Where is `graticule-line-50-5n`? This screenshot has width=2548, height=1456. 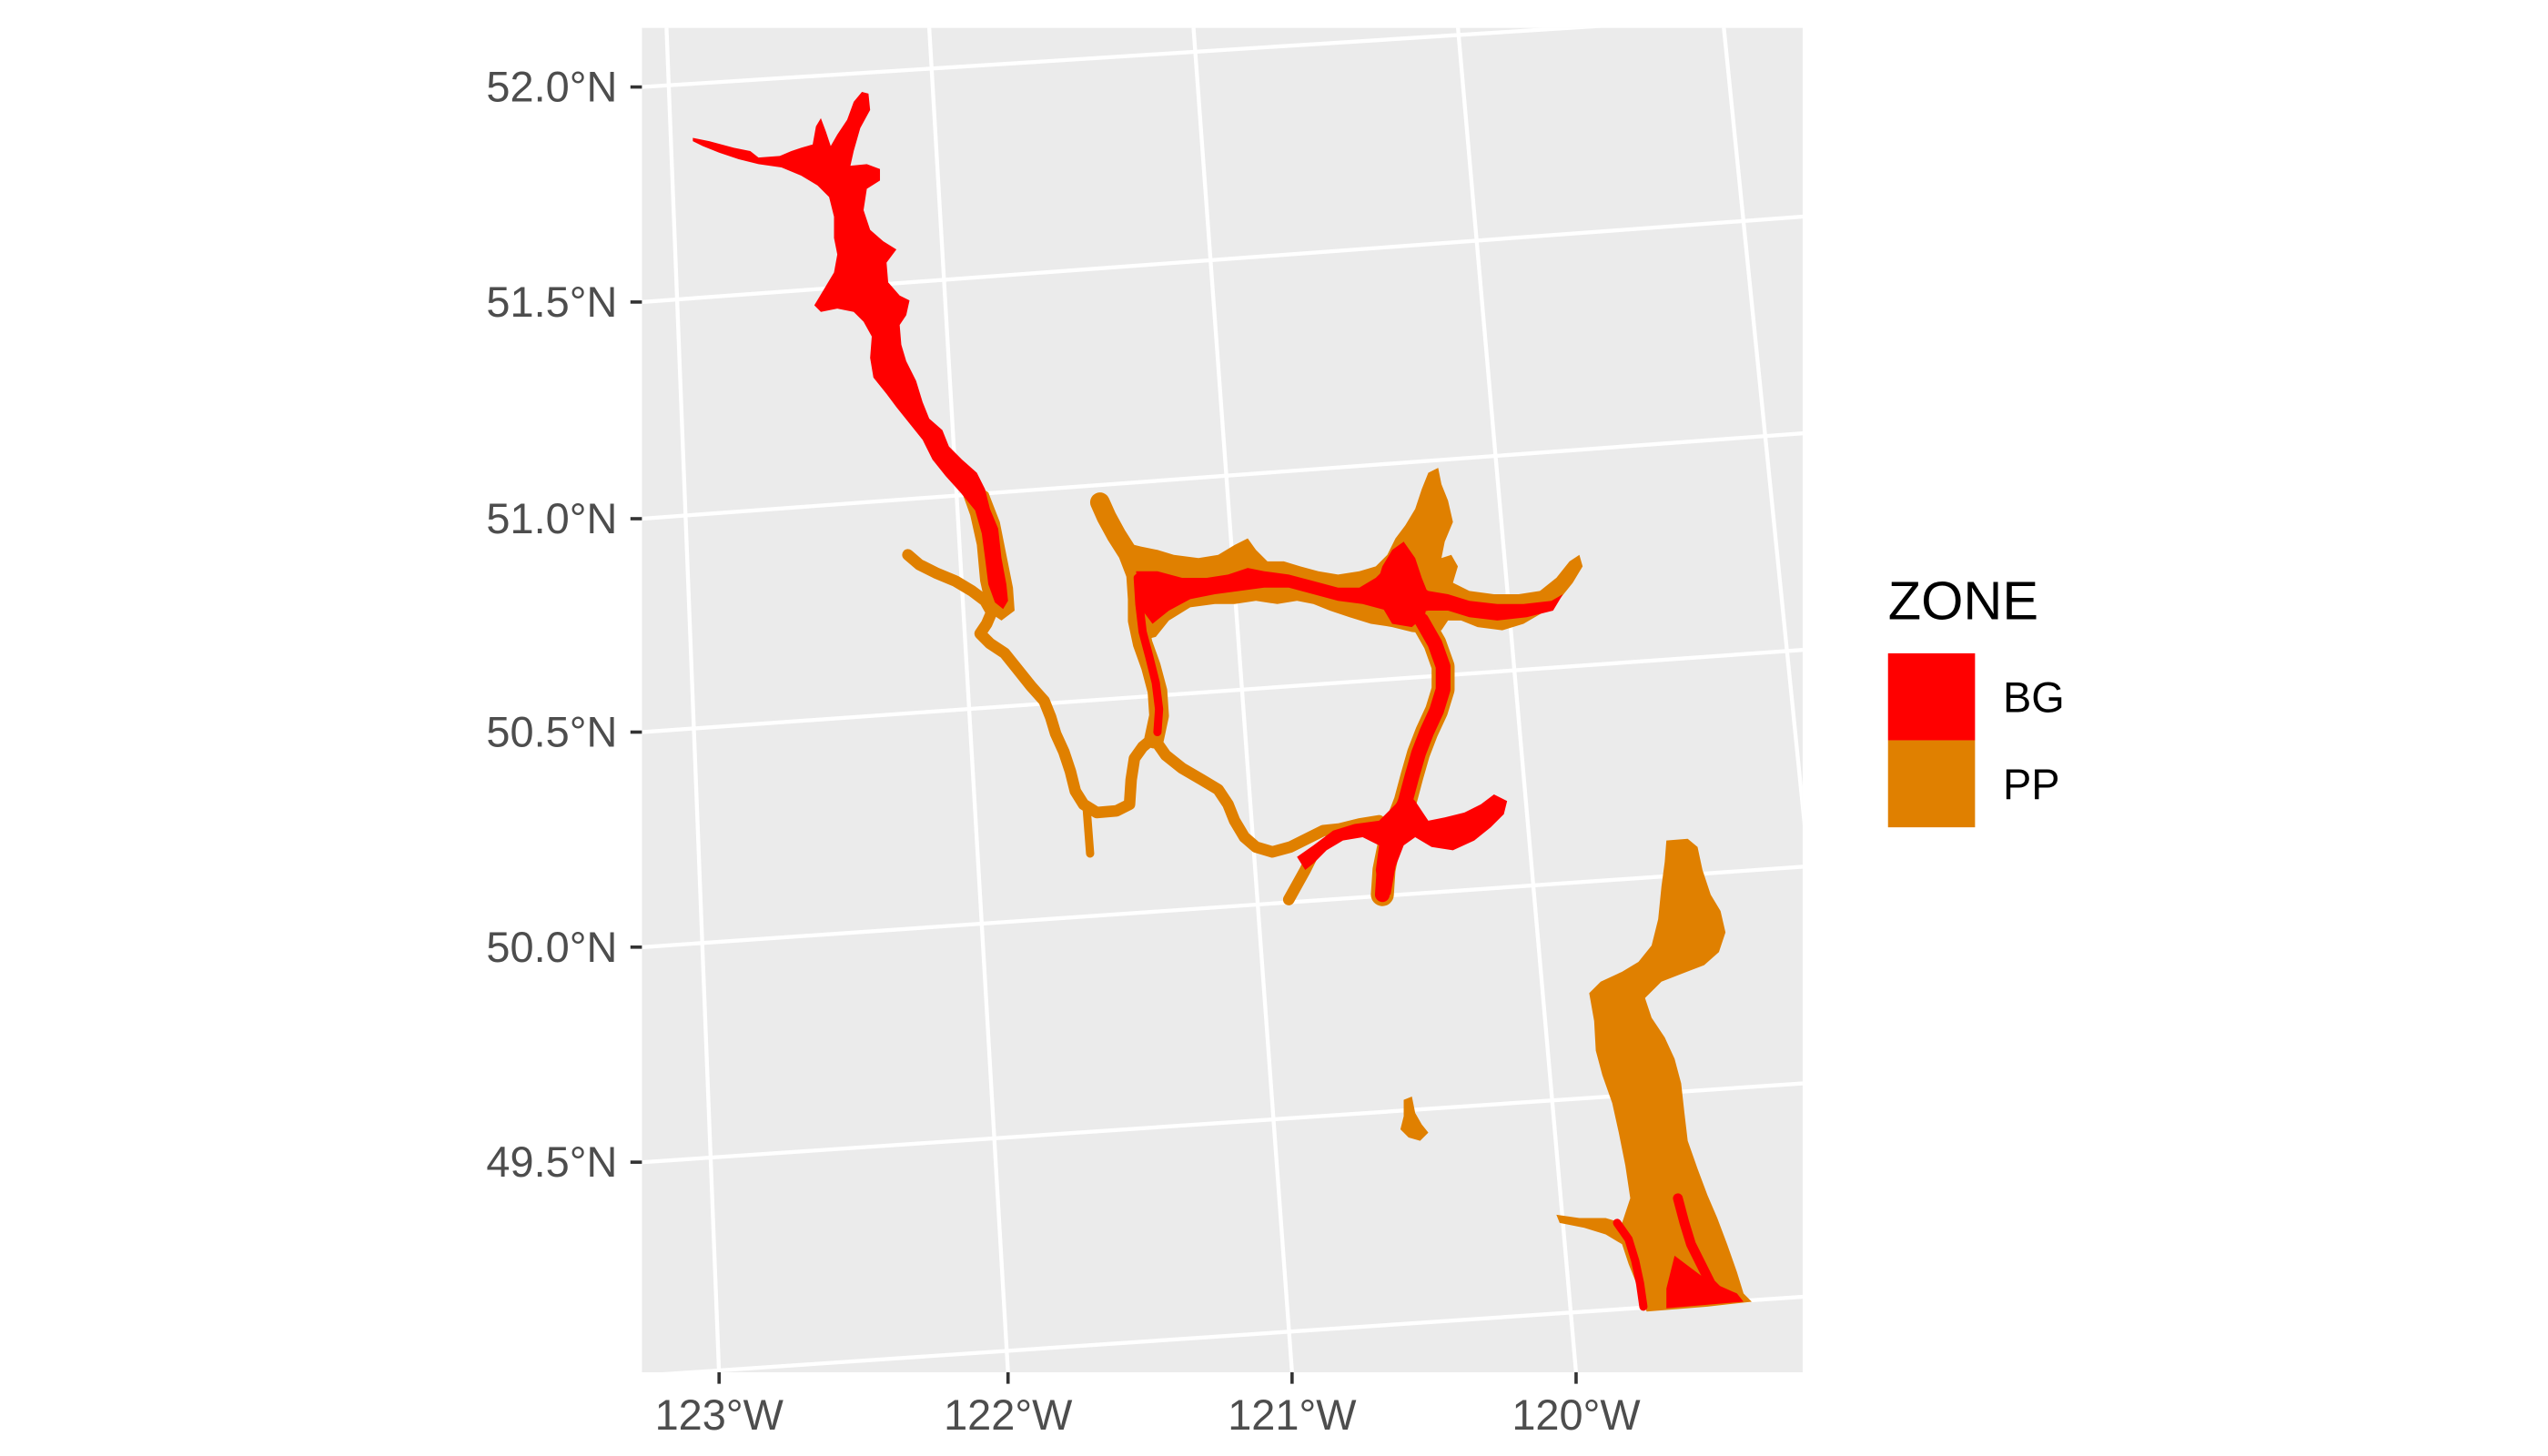 graticule-line-50-5n is located at coordinates (1223, 691).